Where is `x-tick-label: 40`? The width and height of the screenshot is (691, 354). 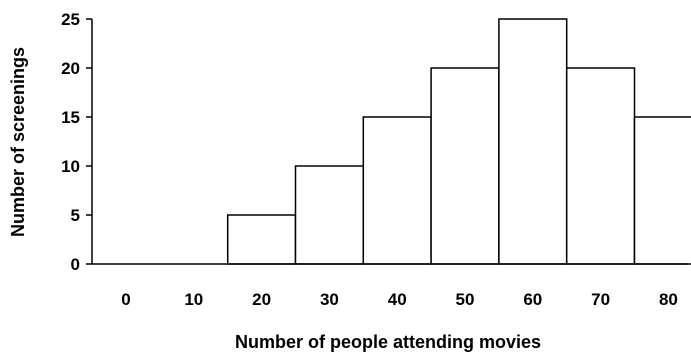
x-tick-label: 40 is located at coordinates (397, 299).